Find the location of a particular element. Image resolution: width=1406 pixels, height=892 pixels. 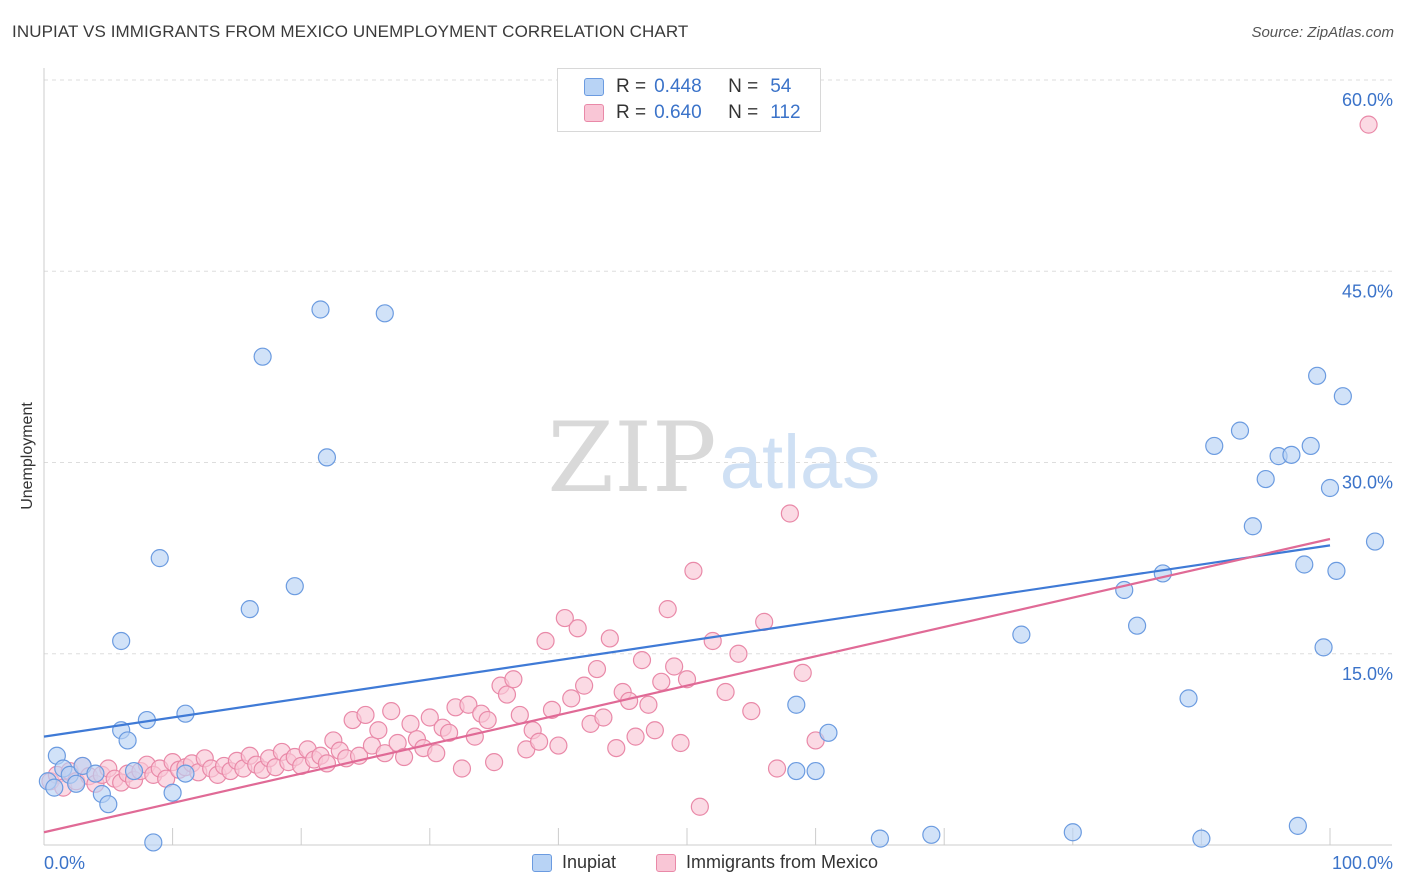

correlation-legend: R = 0.448 N = 54 R = 0.640 N = 112 is located at coordinates (689, 100).